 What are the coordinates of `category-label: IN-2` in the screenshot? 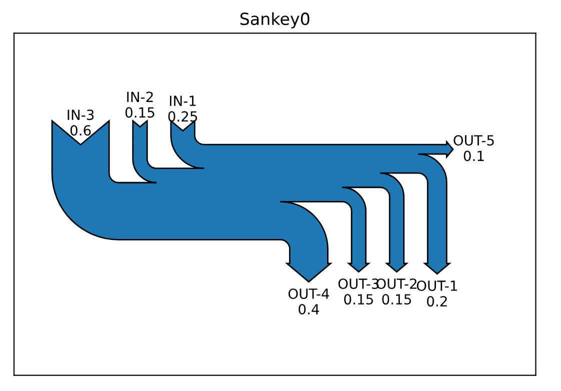 It's located at (140, 97).